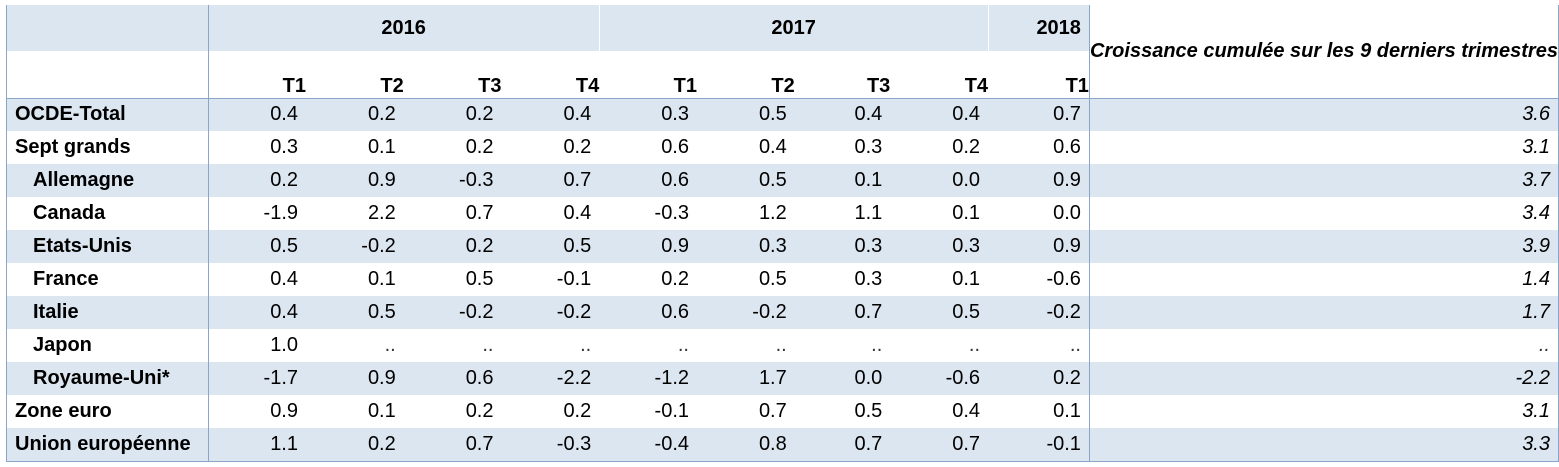 The width and height of the screenshot is (1559, 467). What do you see at coordinates (1323, 444) in the screenshot?
I see `cumulative-cell: 3.3` at bounding box center [1323, 444].